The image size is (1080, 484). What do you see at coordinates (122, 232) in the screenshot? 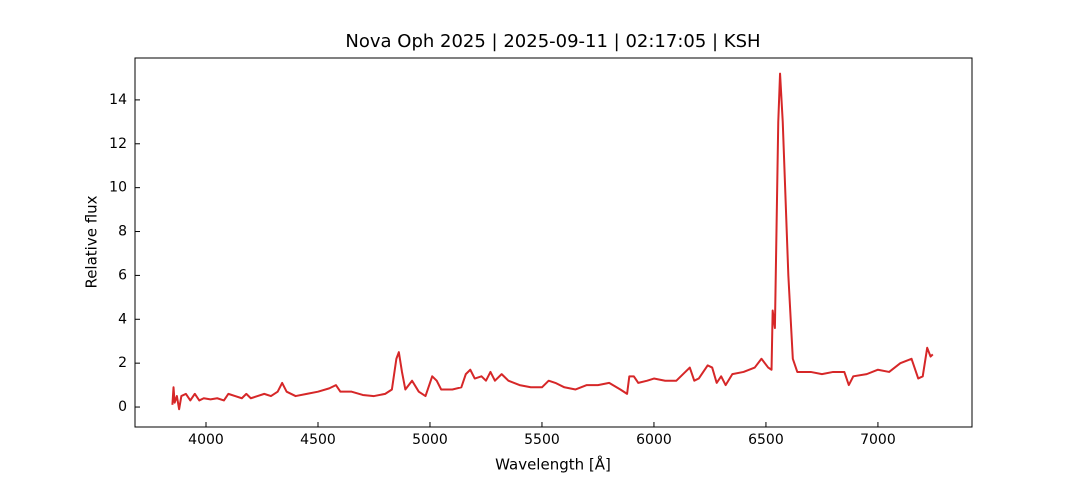
I see `y-tick-label: 8` at bounding box center [122, 232].